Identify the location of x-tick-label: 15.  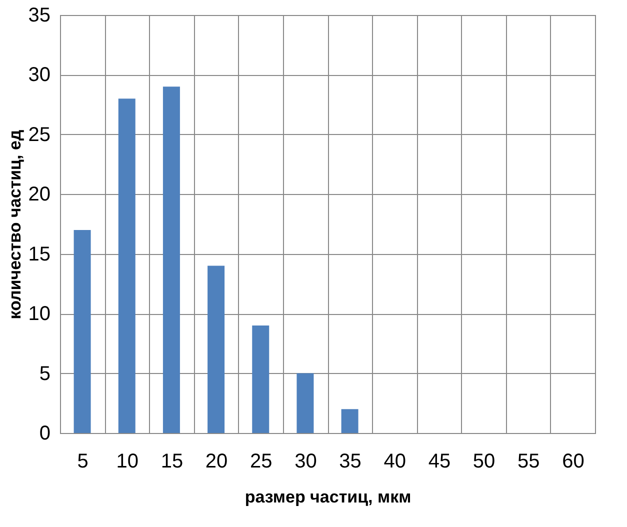
(172, 461).